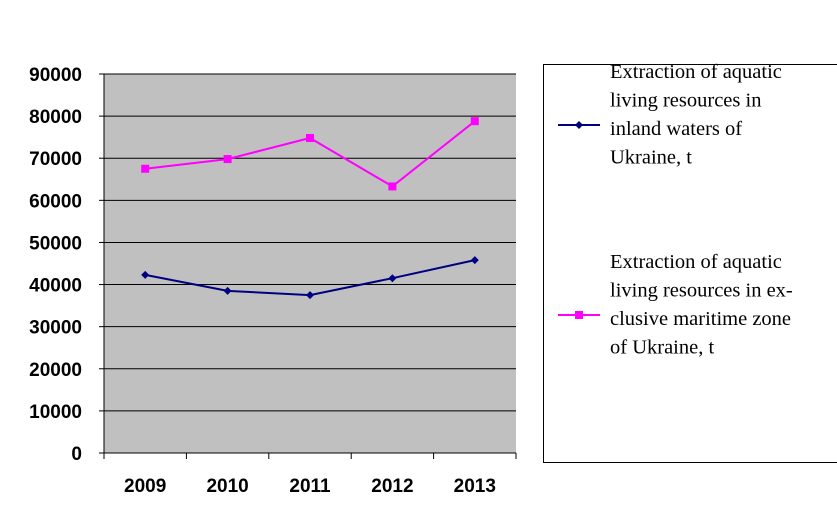 Image resolution: width=837 pixels, height=529 pixels. What do you see at coordinates (227, 486) in the screenshot?
I see `x-tick-label: 2010` at bounding box center [227, 486].